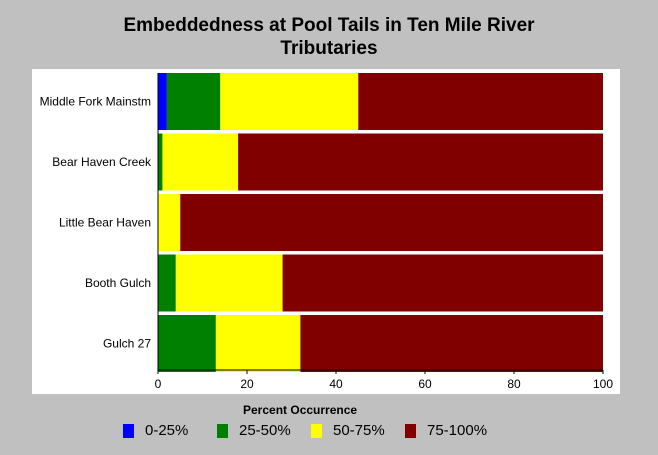 This screenshot has height=455, width=658. Describe the element at coordinates (105, 223) in the screenshot. I see `category-label-3: Little Bear Haven` at that location.